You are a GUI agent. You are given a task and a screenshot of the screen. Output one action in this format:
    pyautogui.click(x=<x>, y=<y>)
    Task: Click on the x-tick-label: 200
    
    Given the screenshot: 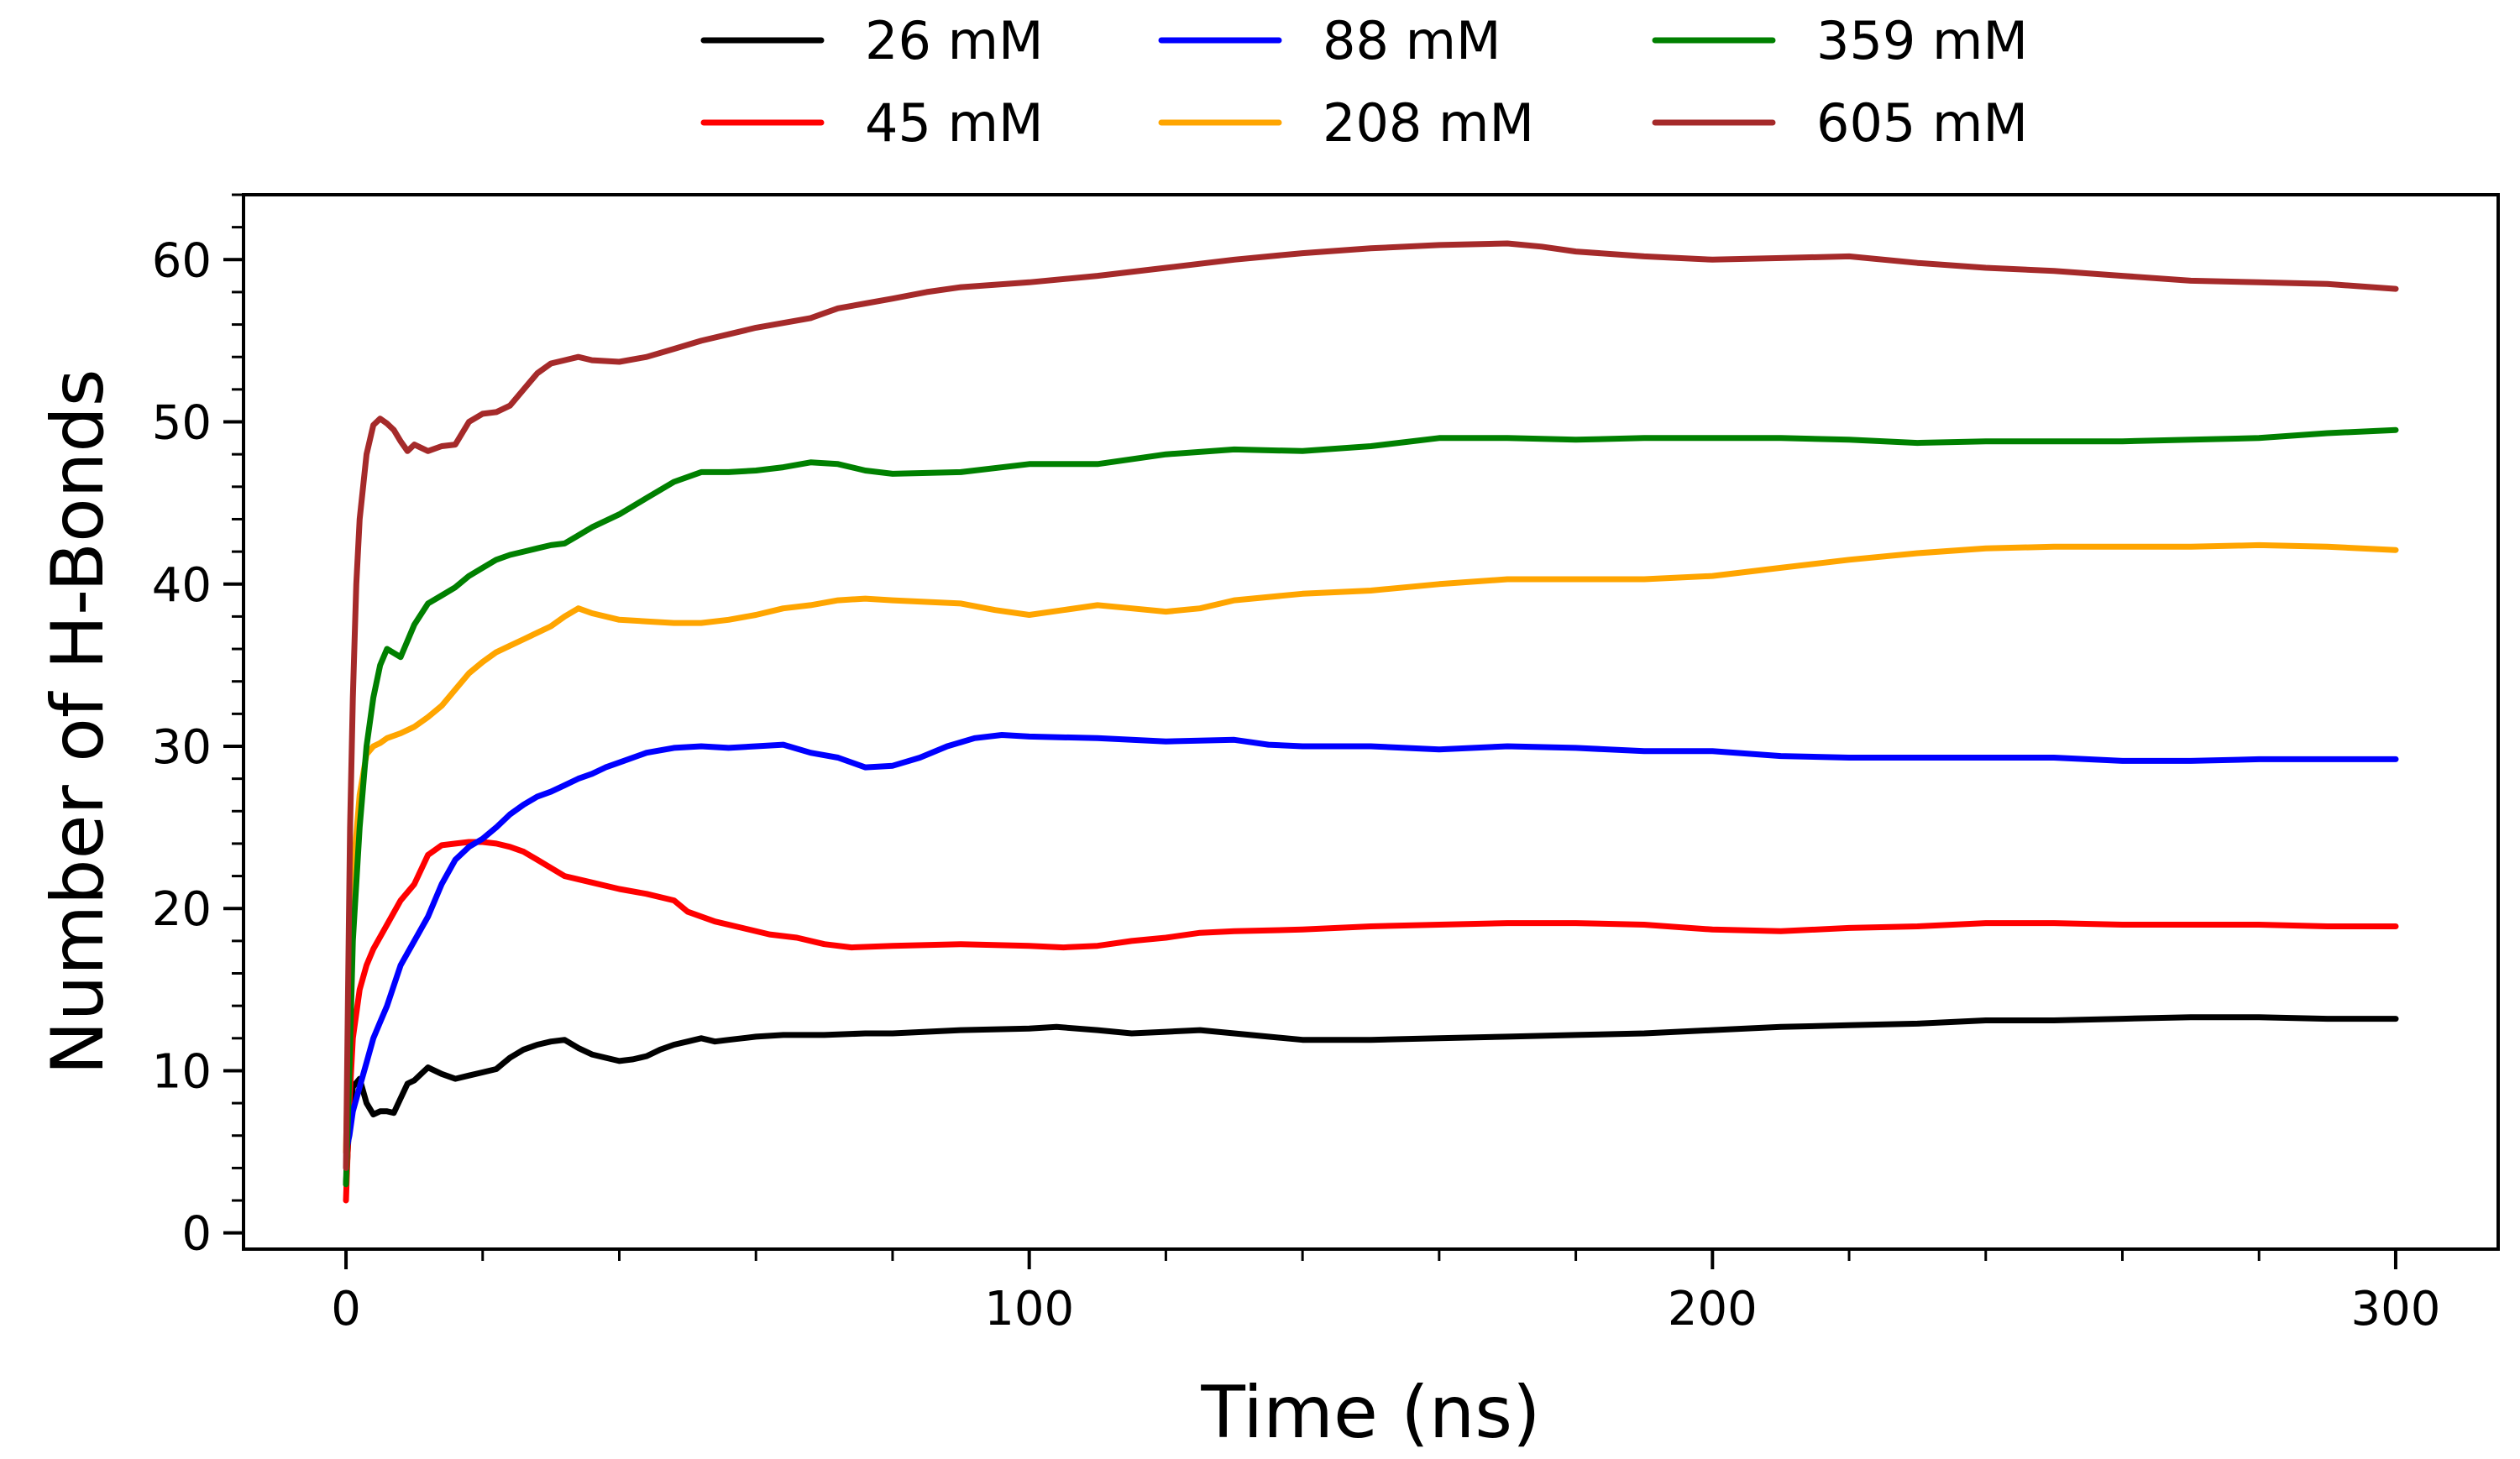 What is the action you would take?
    pyautogui.click(x=1713, y=1309)
    